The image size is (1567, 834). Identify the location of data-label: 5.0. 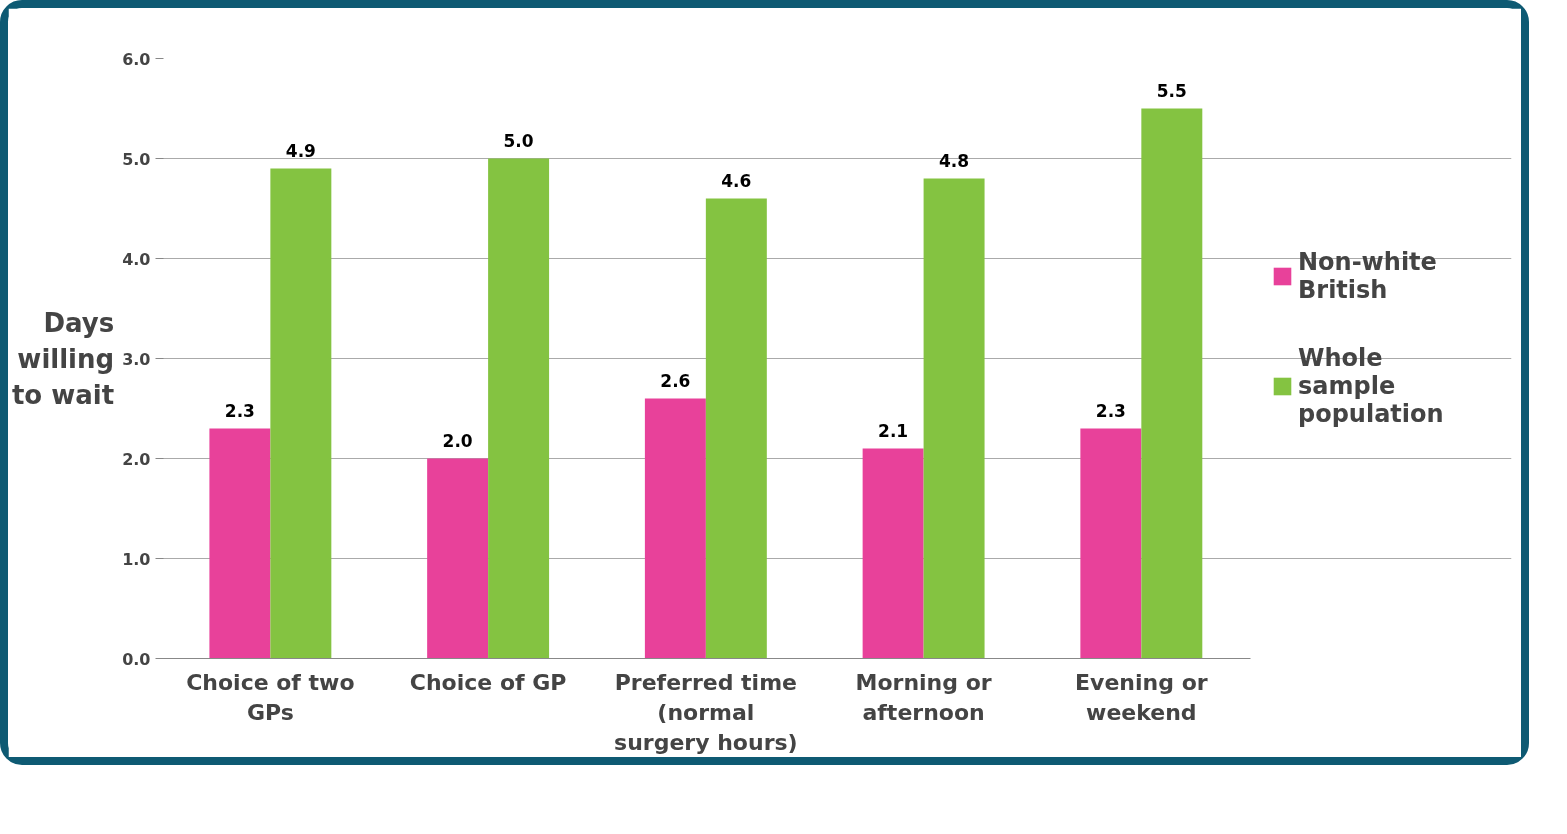
(518, 140).